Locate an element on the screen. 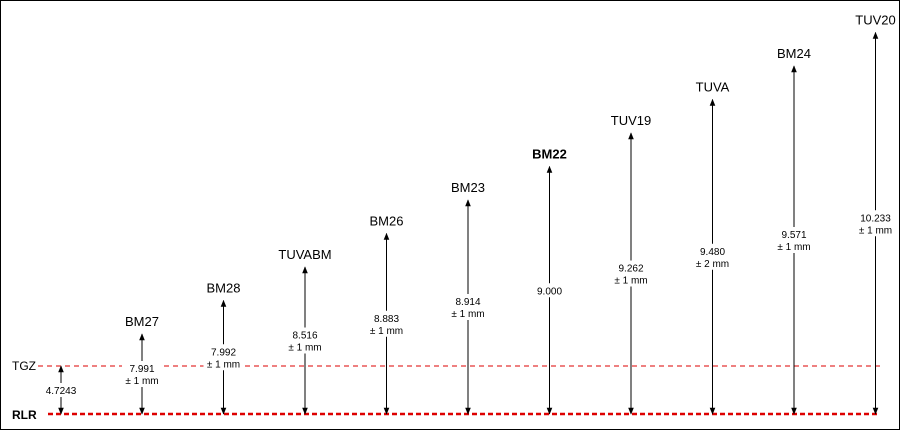 This screenshot has height=430, width=900. datum-label: RLR is located at coordinates (24, 415).